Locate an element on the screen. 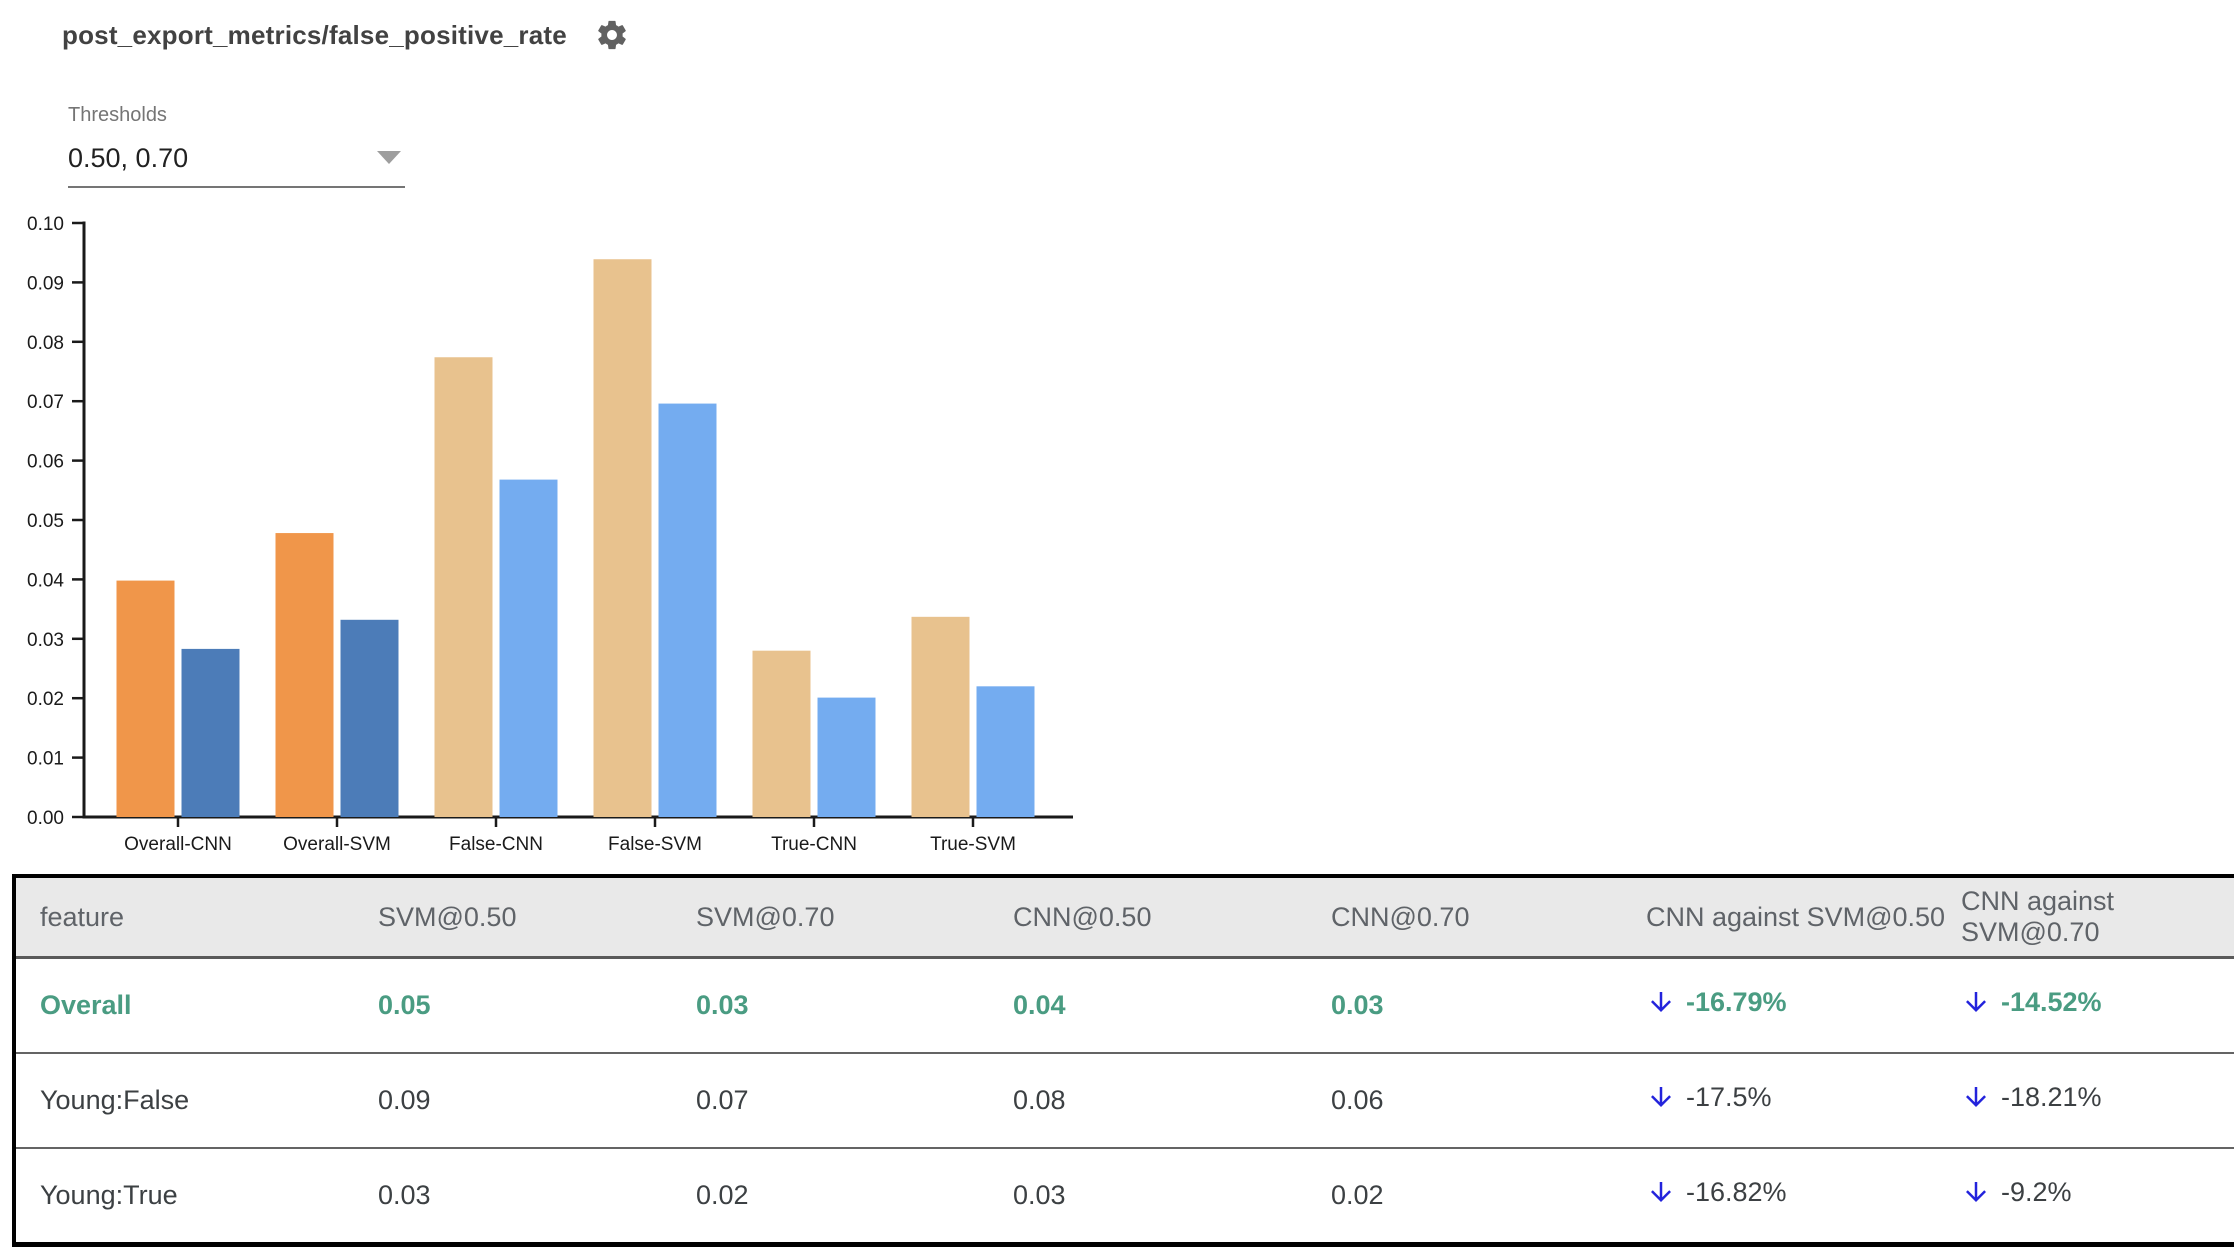  metric-value-cell: 0.07 is located at coordinates (854, 1100).